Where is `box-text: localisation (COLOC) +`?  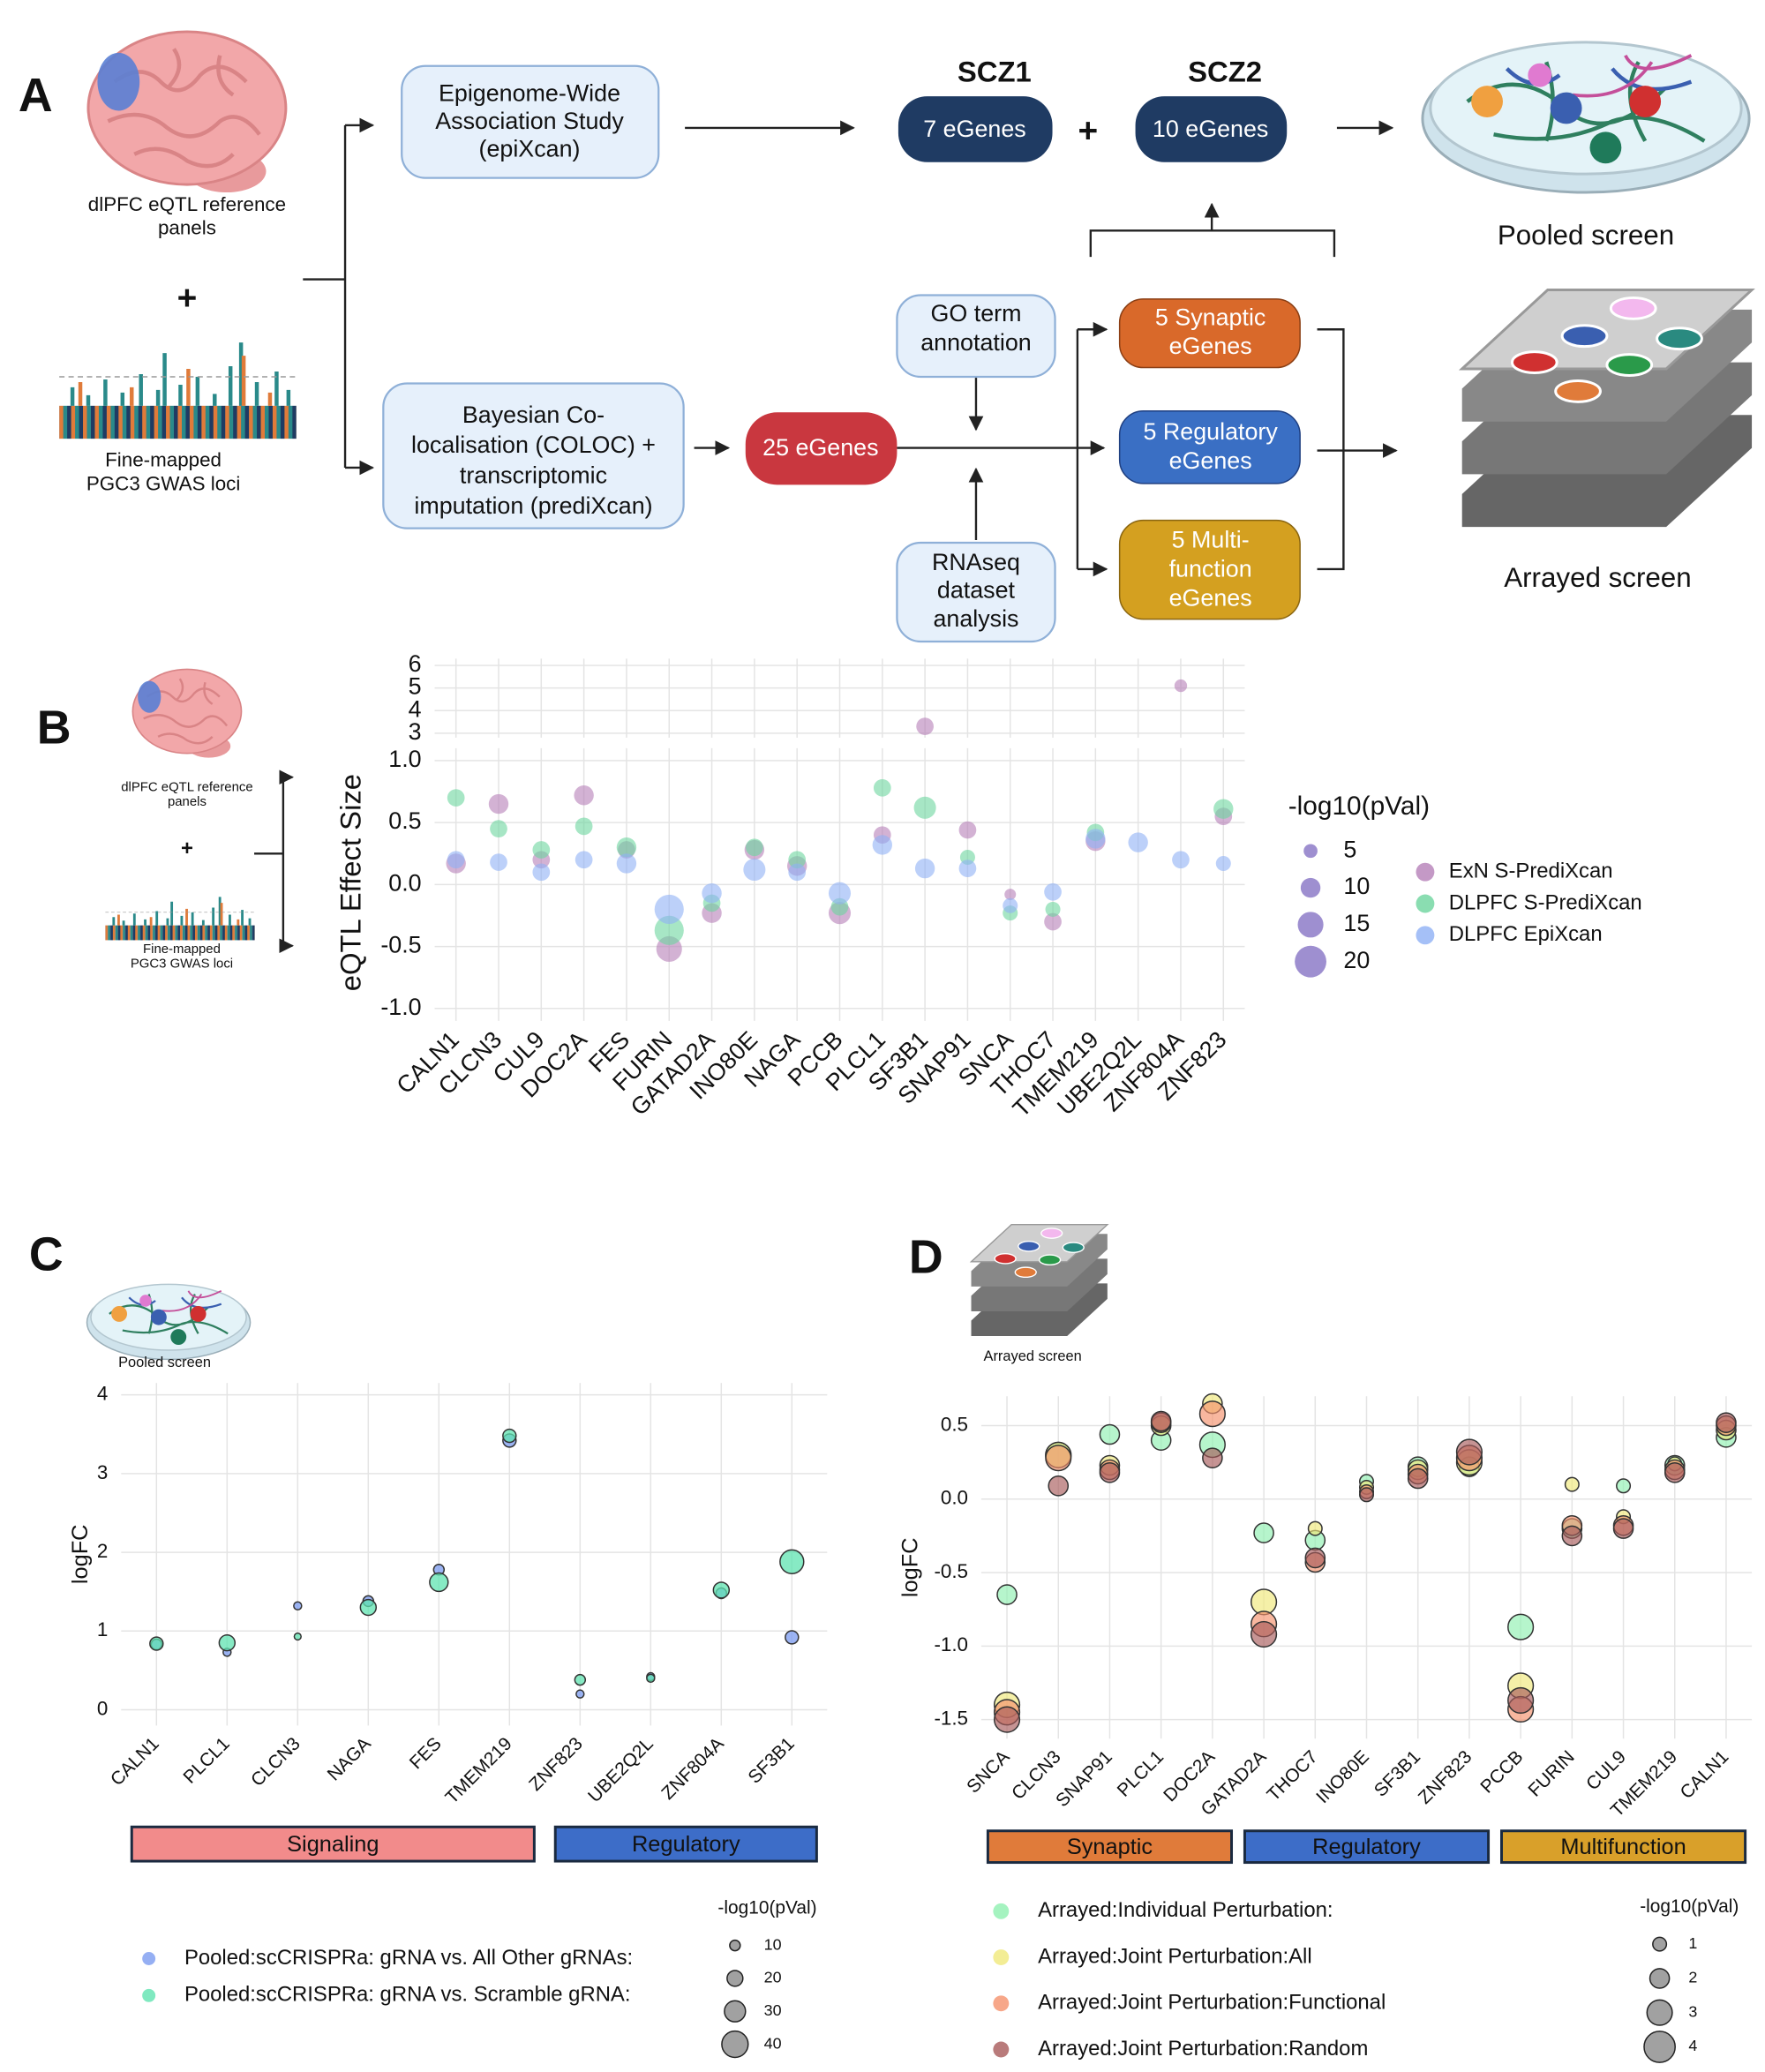 box-text: localisation (COLOC) + is located at coordinates (533, 445).